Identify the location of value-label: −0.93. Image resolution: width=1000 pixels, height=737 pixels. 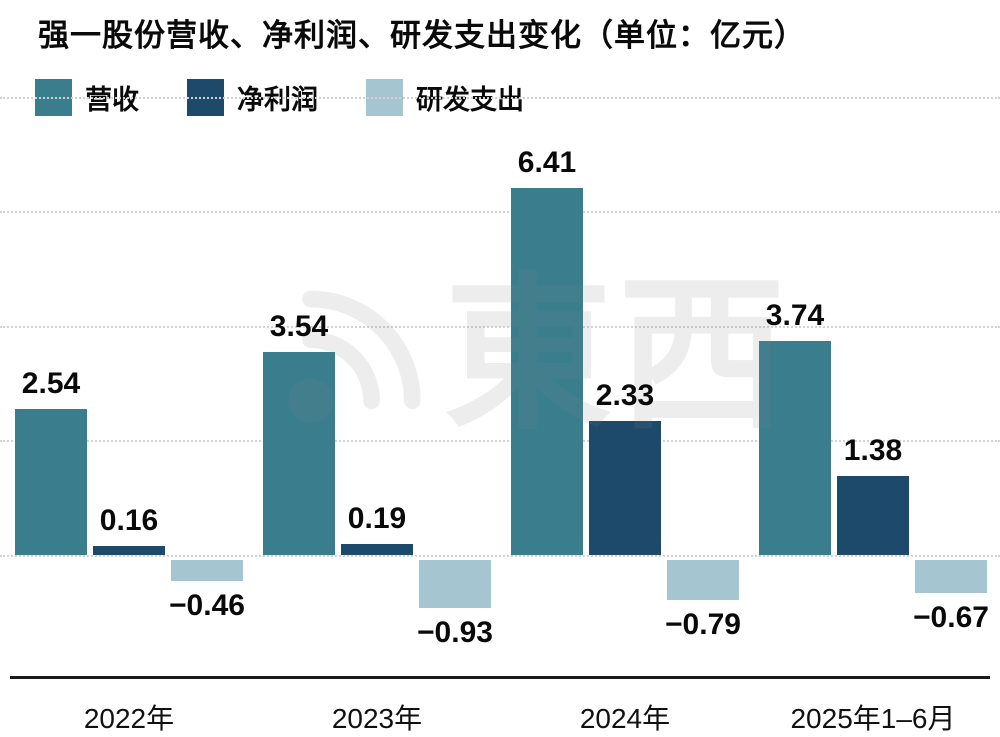
(455, 633).